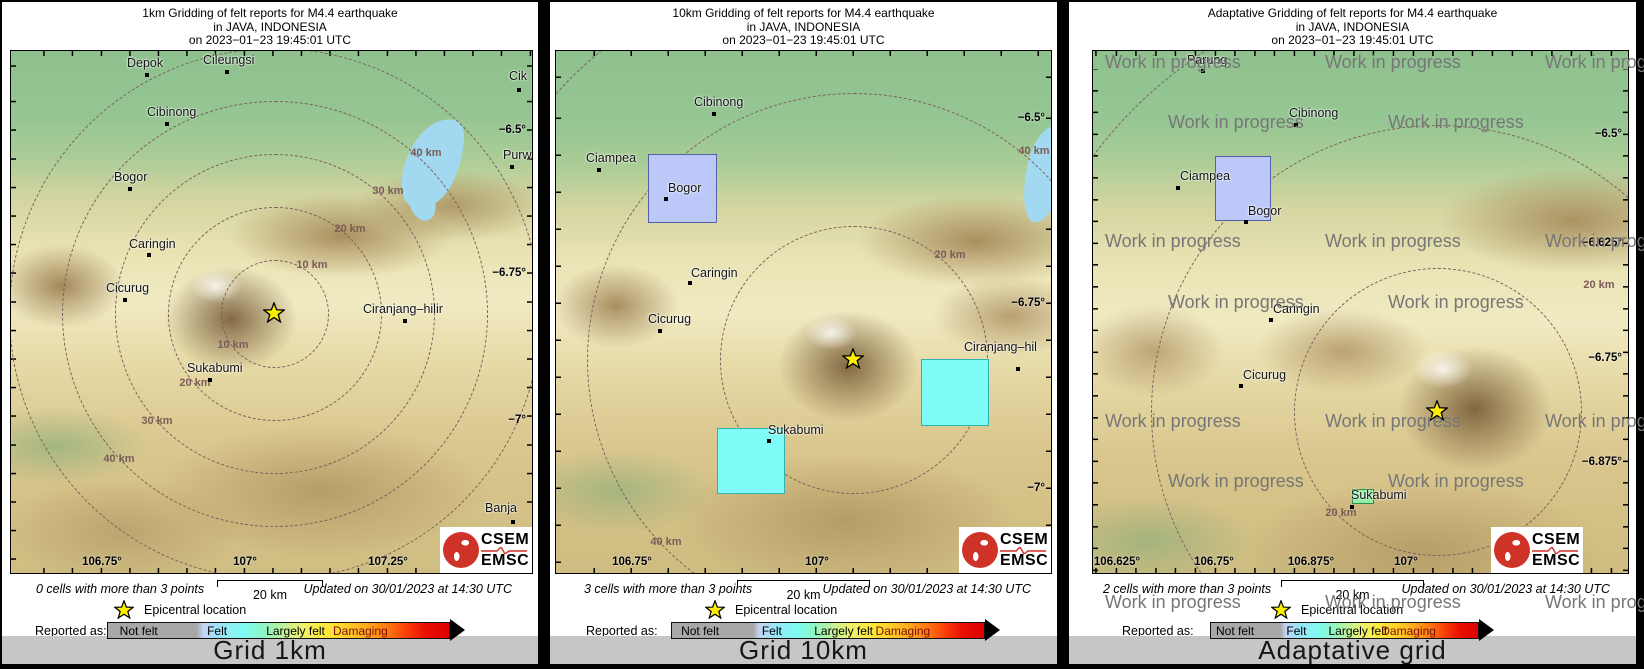 The height and width of the screenshot is (669, 1644). Describe the element at coordinates (843, 631) in the screenshot. I see `colorbar-label: Largely felt` at that location.